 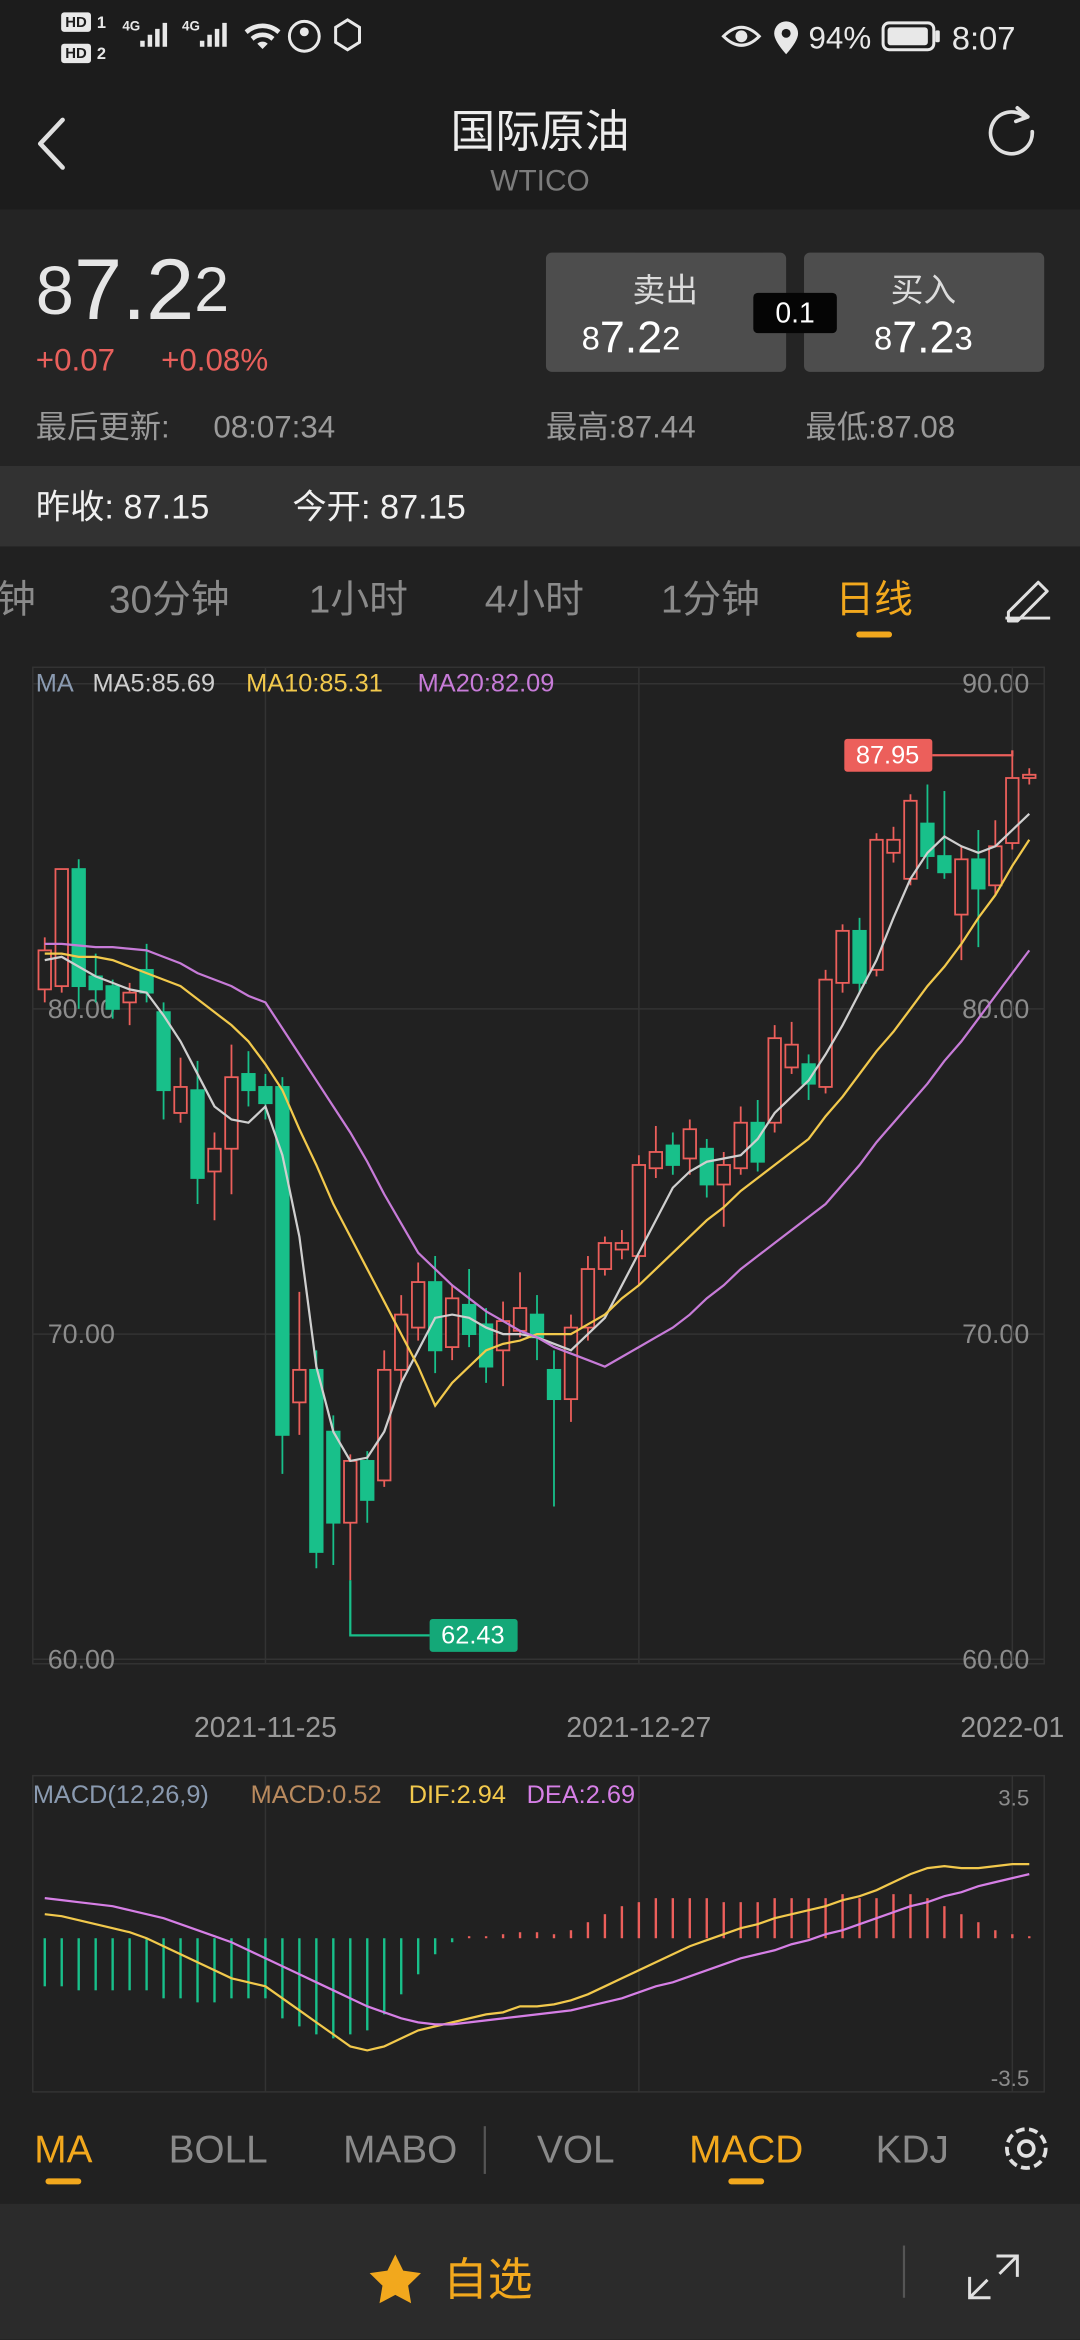 I want to click on location-dot, so click(x=786, y=33).